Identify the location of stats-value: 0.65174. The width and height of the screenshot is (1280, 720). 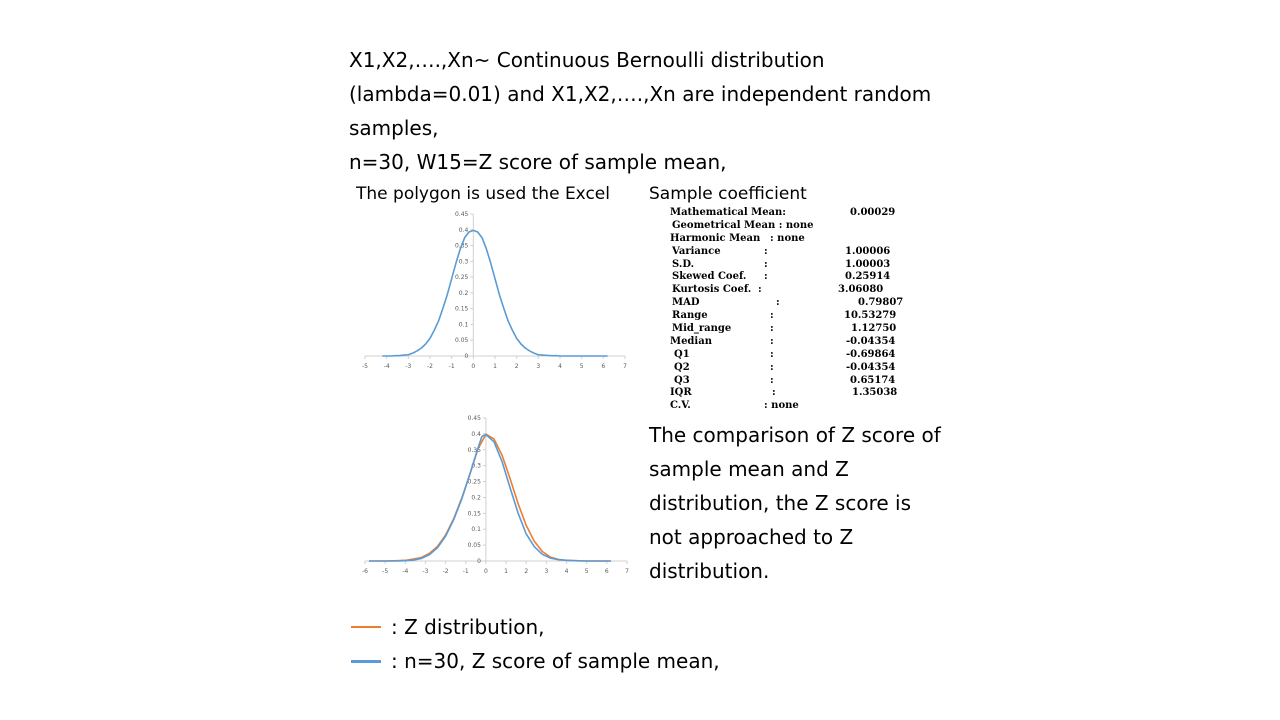
(873, 380).